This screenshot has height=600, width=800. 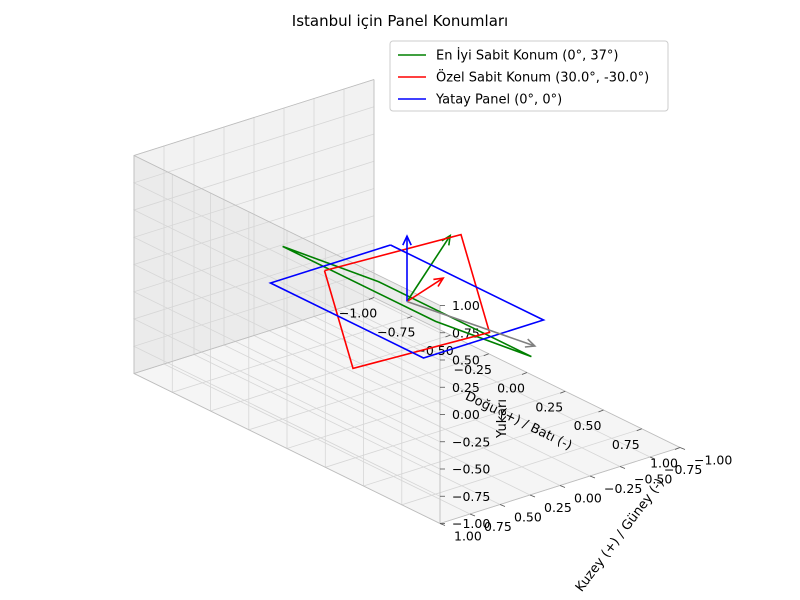 What do you see at coordinates (542, 77) in the screenshot?
I see `legend-entry-1: Özel Sabit Konum (30.0°, -30.0°)` at bounding box center [542, 77].